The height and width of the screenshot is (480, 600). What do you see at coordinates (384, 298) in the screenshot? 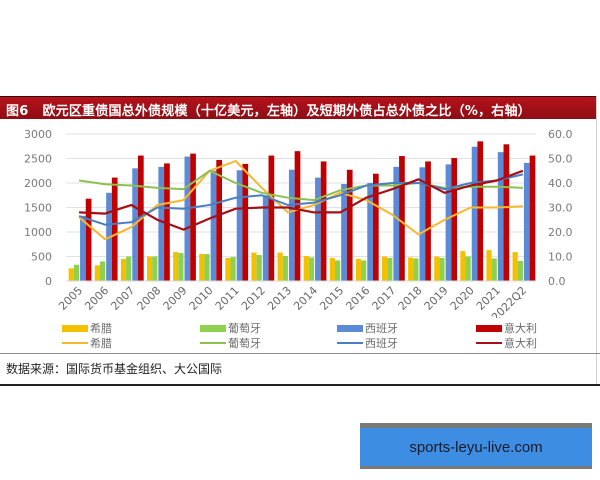
I see `x-tick-label: 2017` at bounding box center [384, 298].